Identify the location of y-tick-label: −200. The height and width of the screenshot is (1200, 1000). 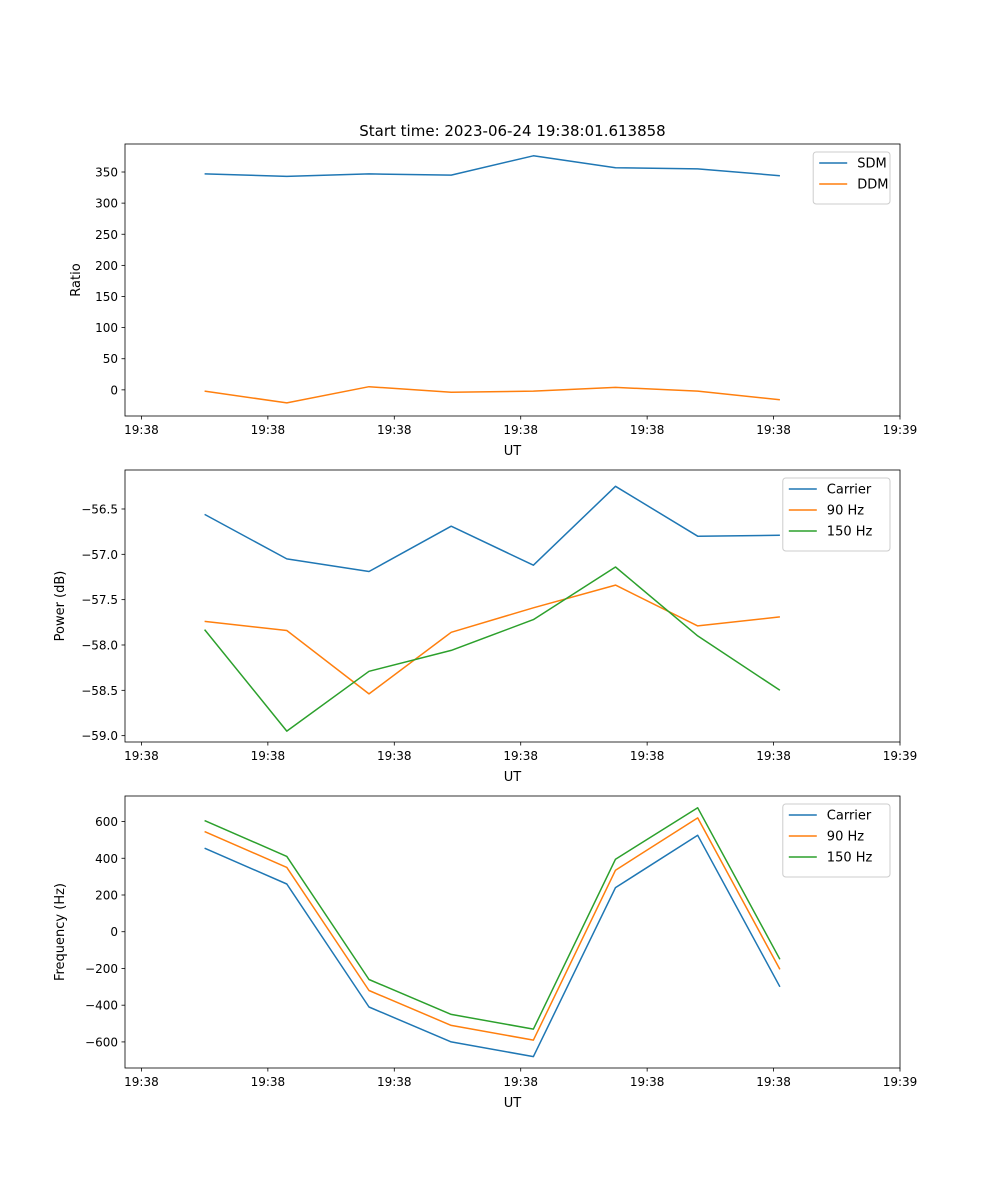
(101, 969).